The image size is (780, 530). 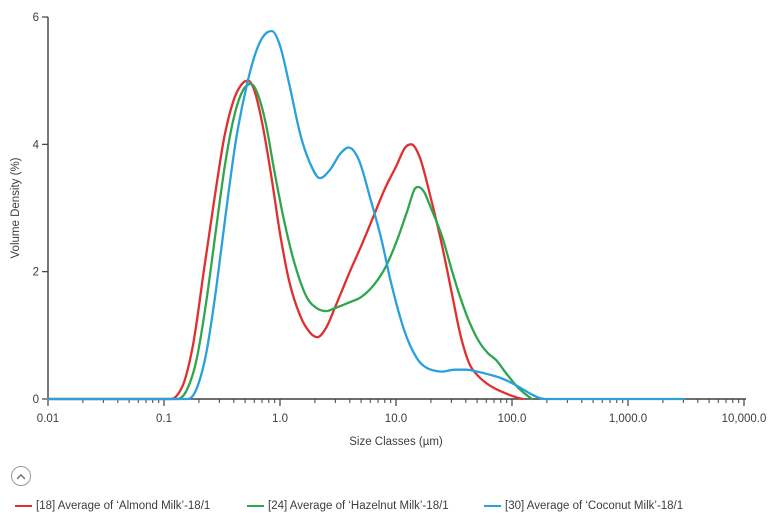 What do you see at coordinates (36, 145) in the screenshot?
I see `y-tick-label: 4` at bounding box center [36, 145].